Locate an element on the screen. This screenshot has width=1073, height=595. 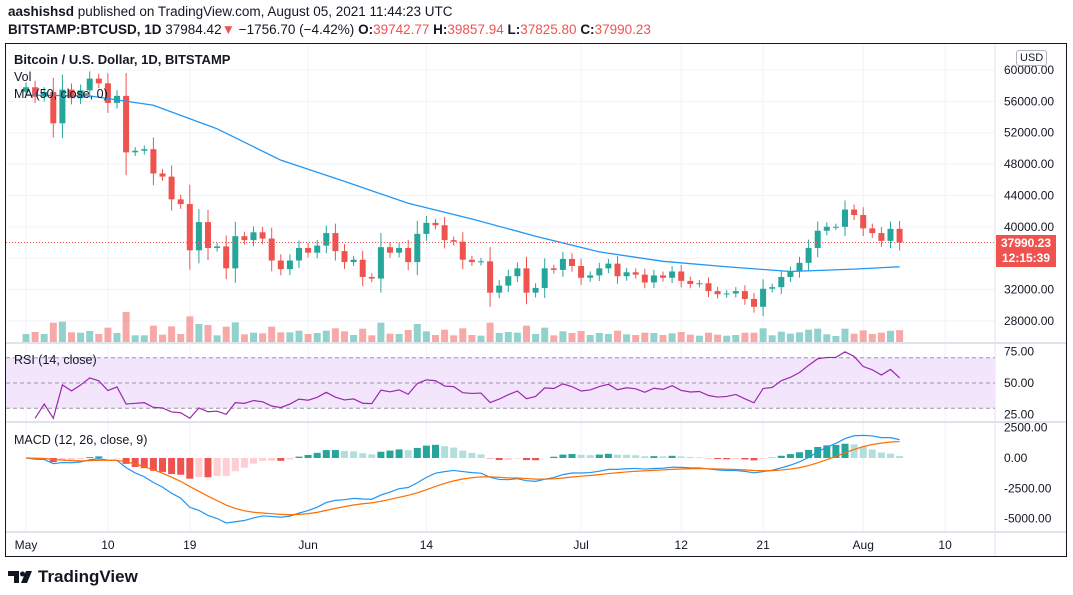
price-tick: 52000.00 is located at coordinates (1029, 133).